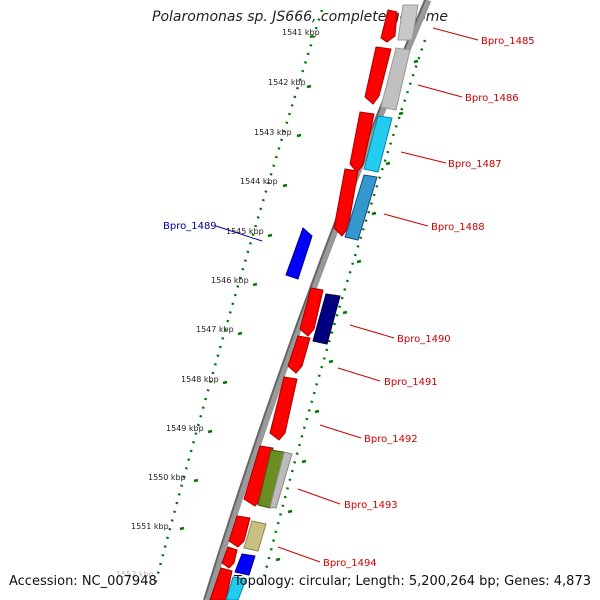  I want to click on feature-blue, so click(245, 564).